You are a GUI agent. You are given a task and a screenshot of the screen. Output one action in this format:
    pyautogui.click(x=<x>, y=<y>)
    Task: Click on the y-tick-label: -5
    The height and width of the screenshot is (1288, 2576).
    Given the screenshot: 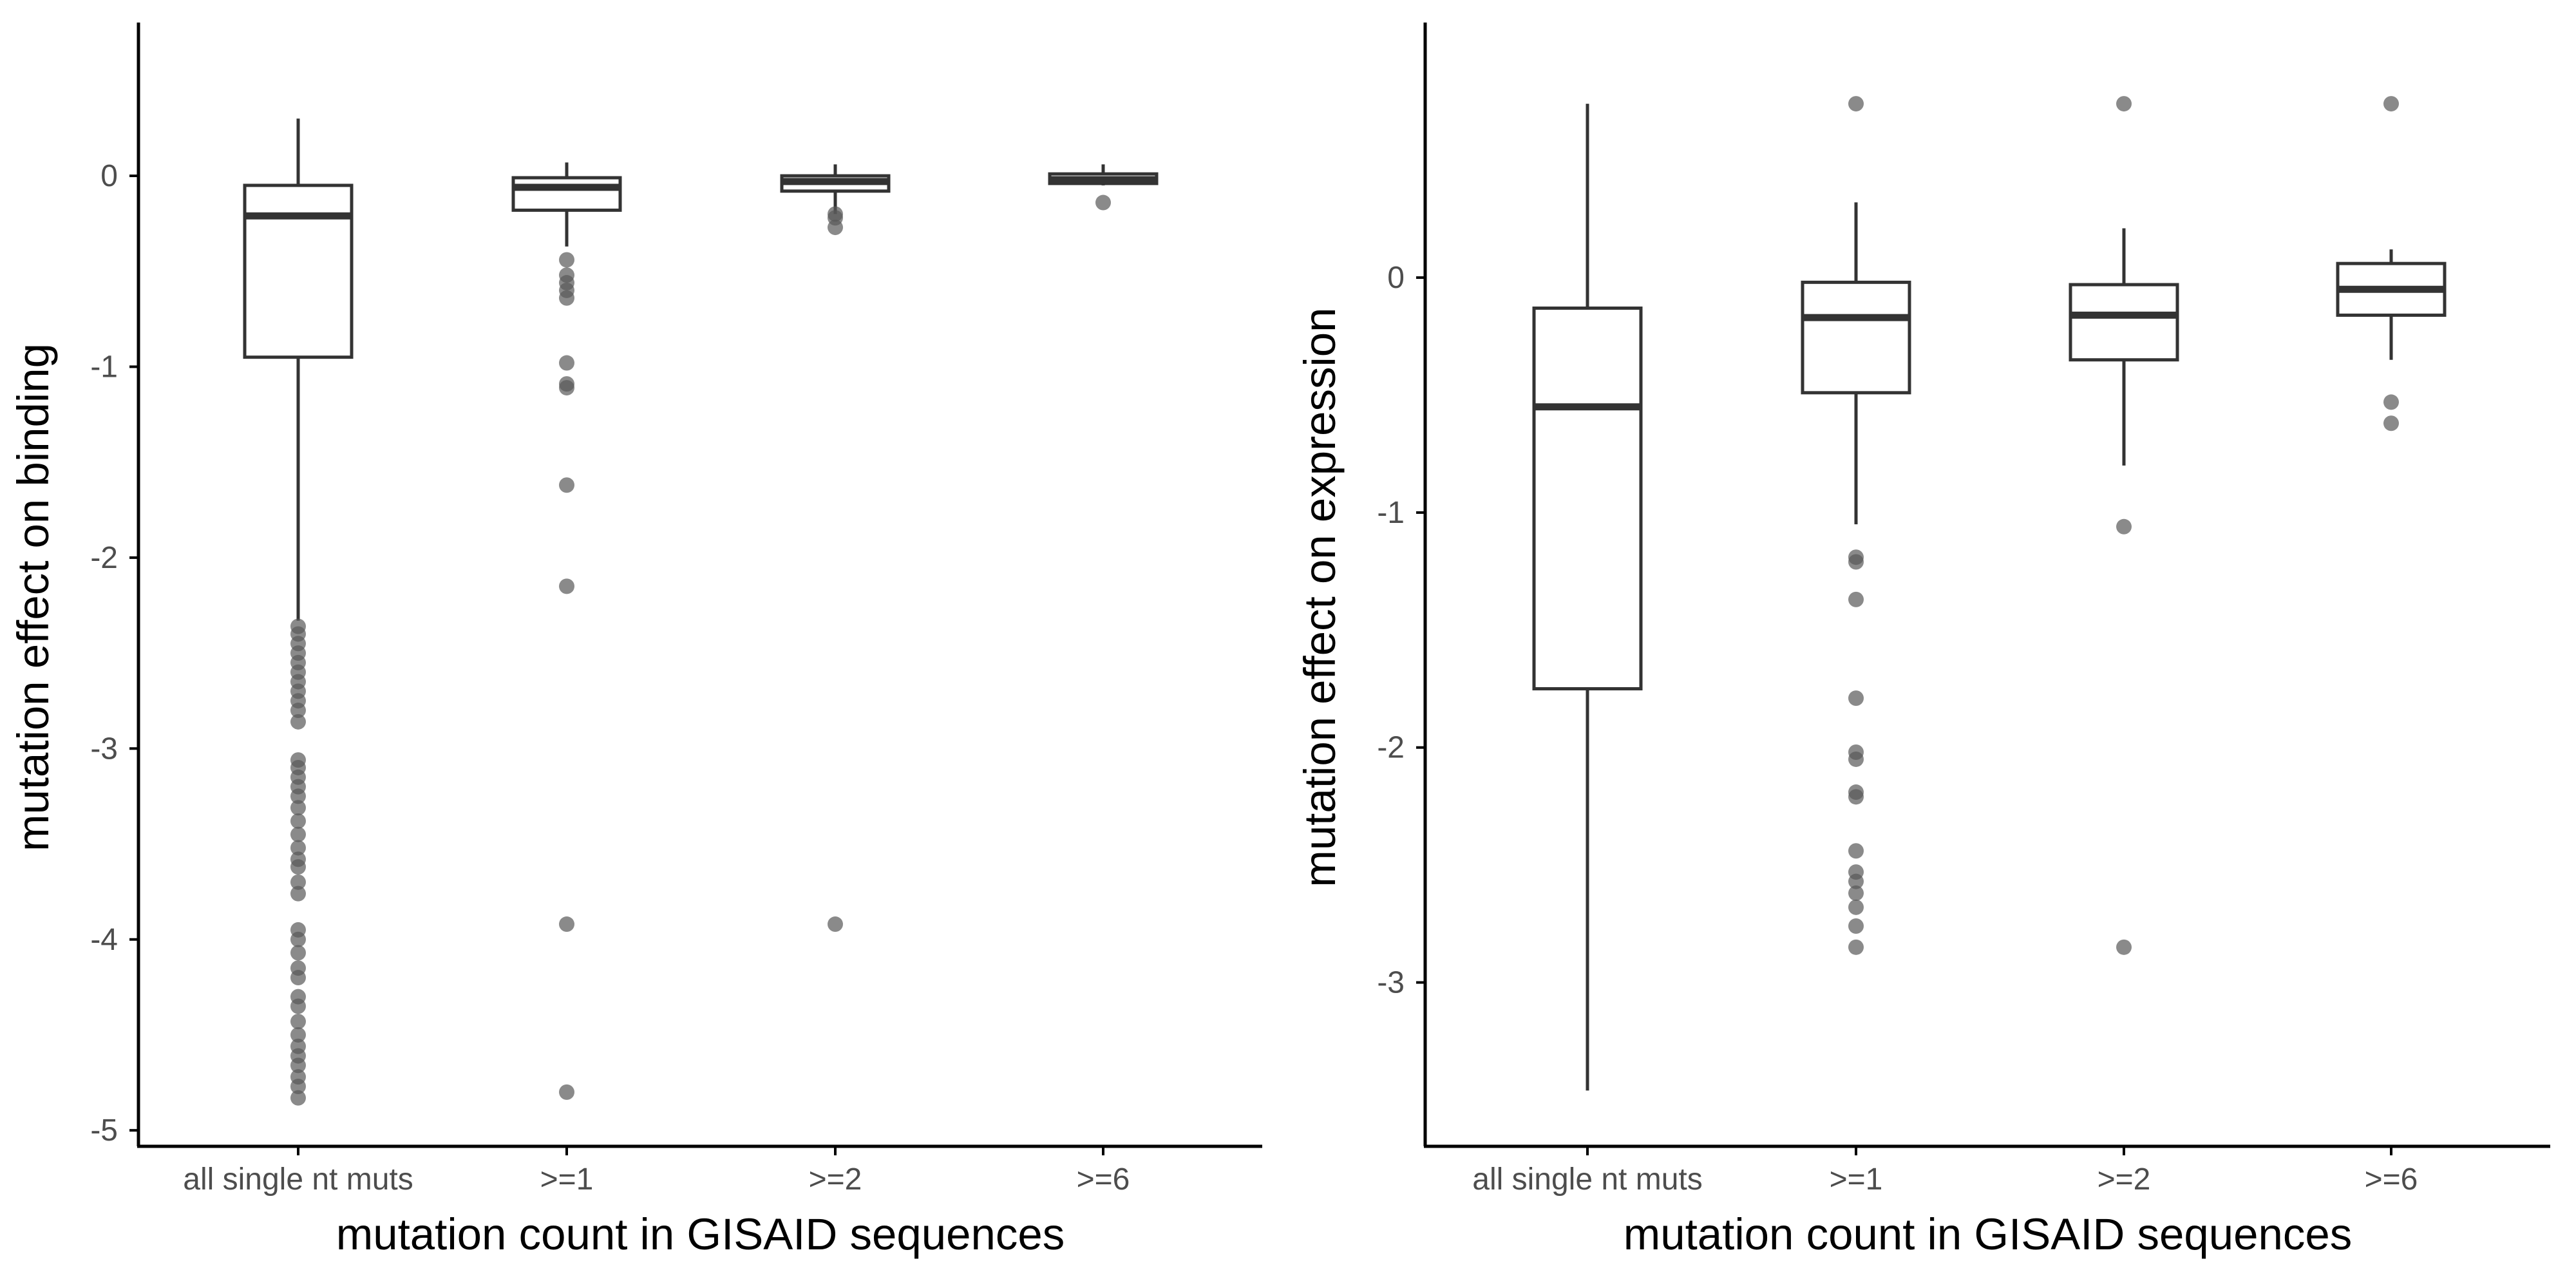 What is the action you would take?
    pyautogui.click(x=104, y=1130)
    